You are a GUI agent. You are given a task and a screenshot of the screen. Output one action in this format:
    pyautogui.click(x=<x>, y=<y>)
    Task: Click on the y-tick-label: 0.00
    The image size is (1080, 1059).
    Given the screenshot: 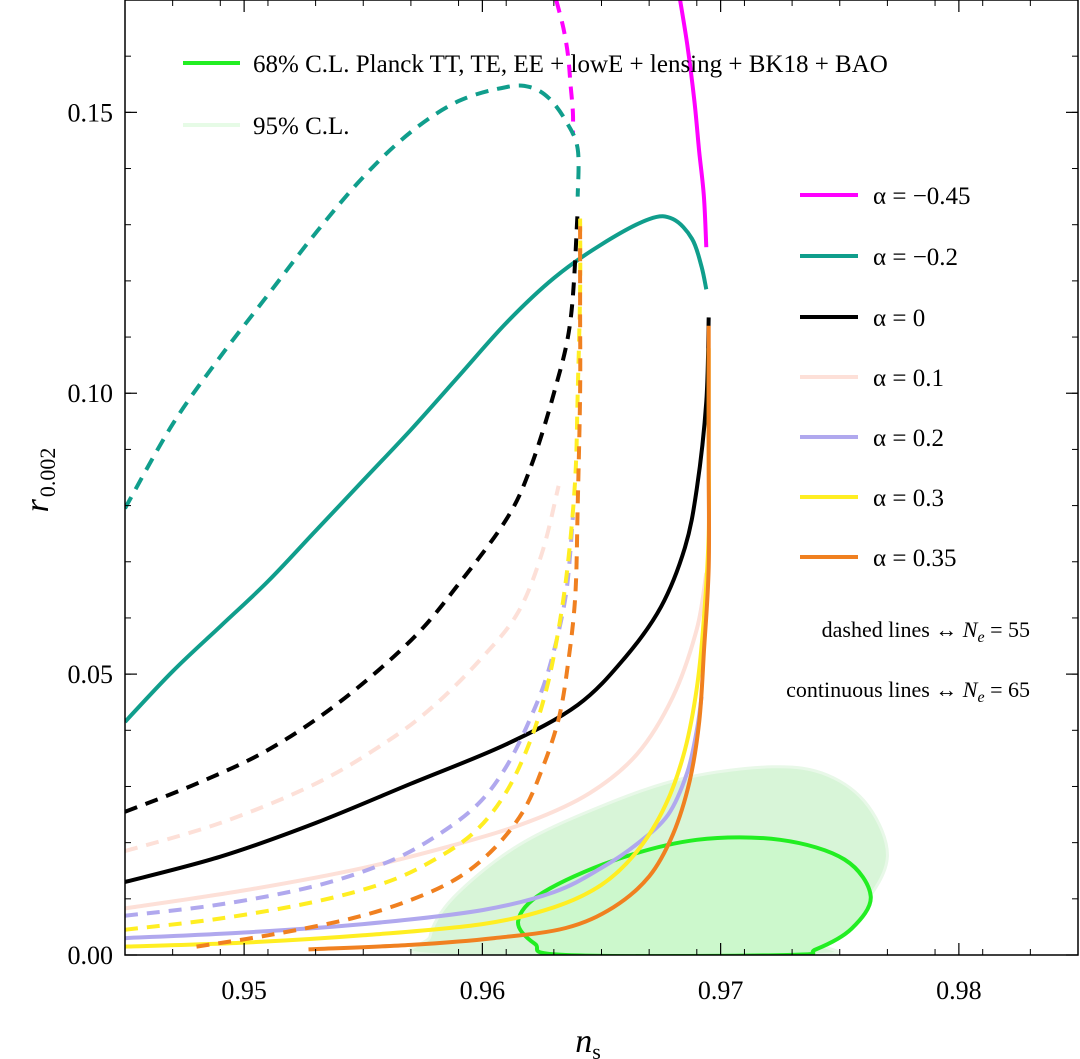 What is the action you would take?
    pyautogui.click(x=91, y=955)
    